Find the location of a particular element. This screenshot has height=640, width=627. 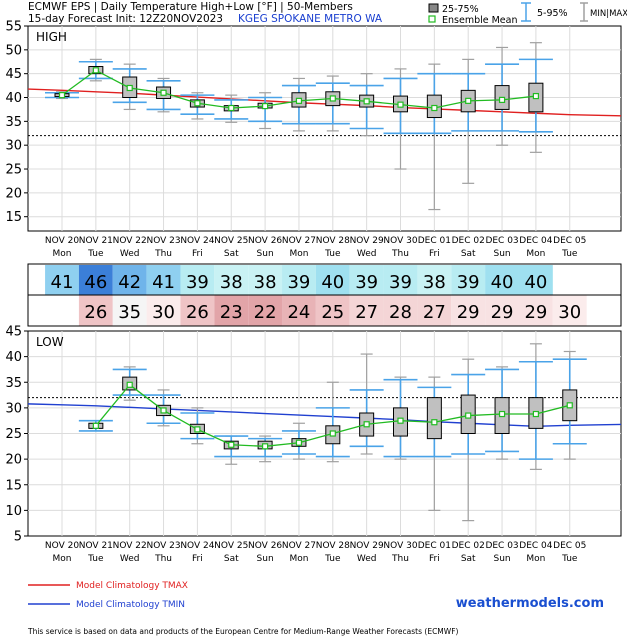

clim-tmax-legend-label: Model Climatology TMAX is located at coordinates (132, 586).